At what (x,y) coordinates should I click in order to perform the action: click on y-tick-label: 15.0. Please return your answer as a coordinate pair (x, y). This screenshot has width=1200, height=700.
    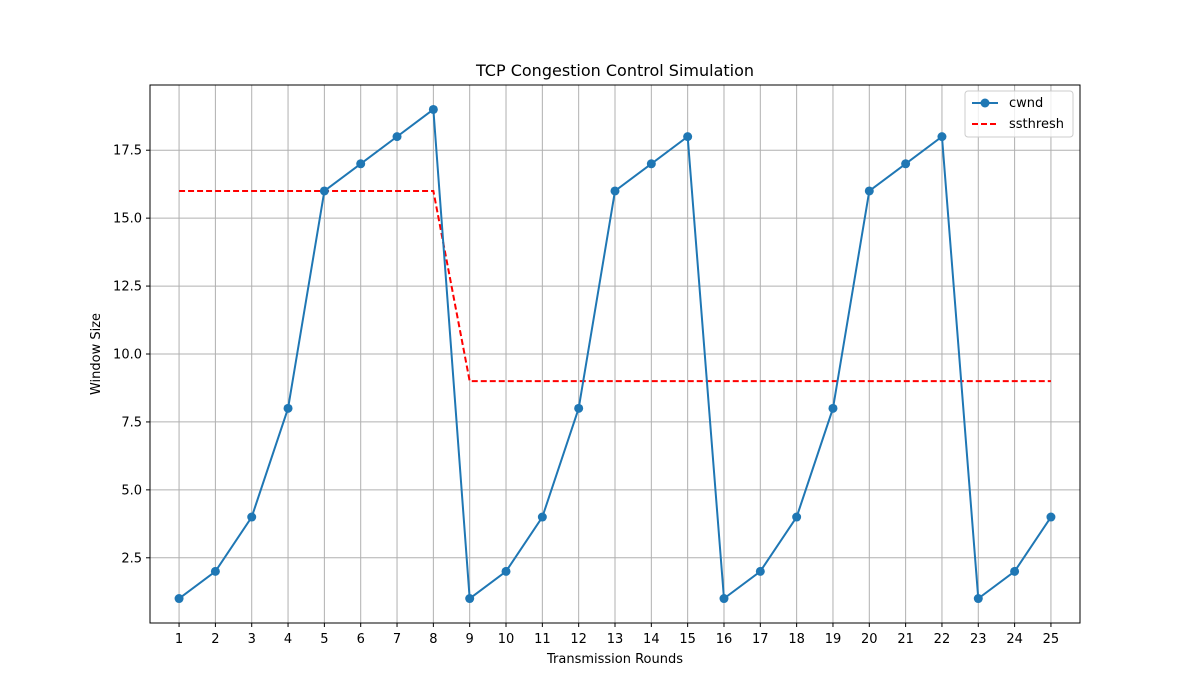
    Looking at the image, I should click on (127, 219).